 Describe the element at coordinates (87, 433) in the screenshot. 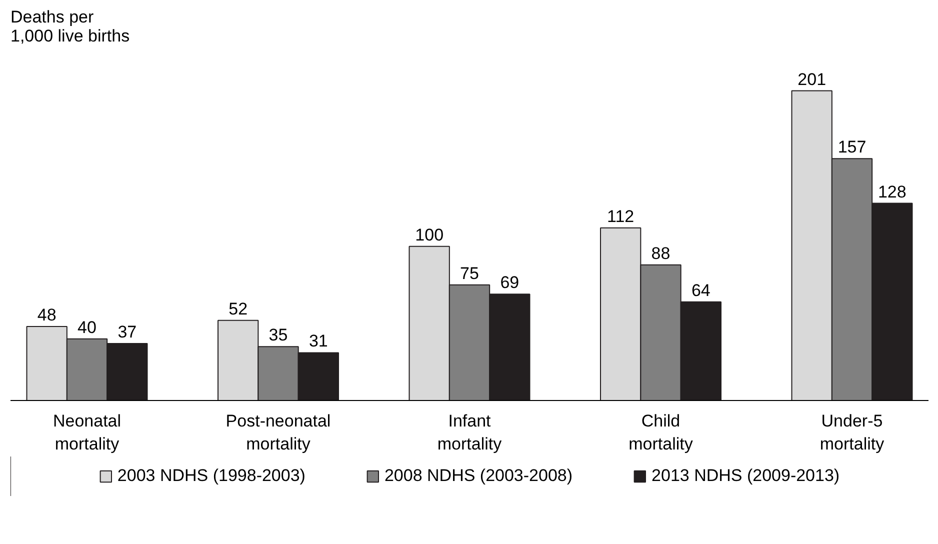

I see `x-tick-label: Neonatal mortality` at that location.